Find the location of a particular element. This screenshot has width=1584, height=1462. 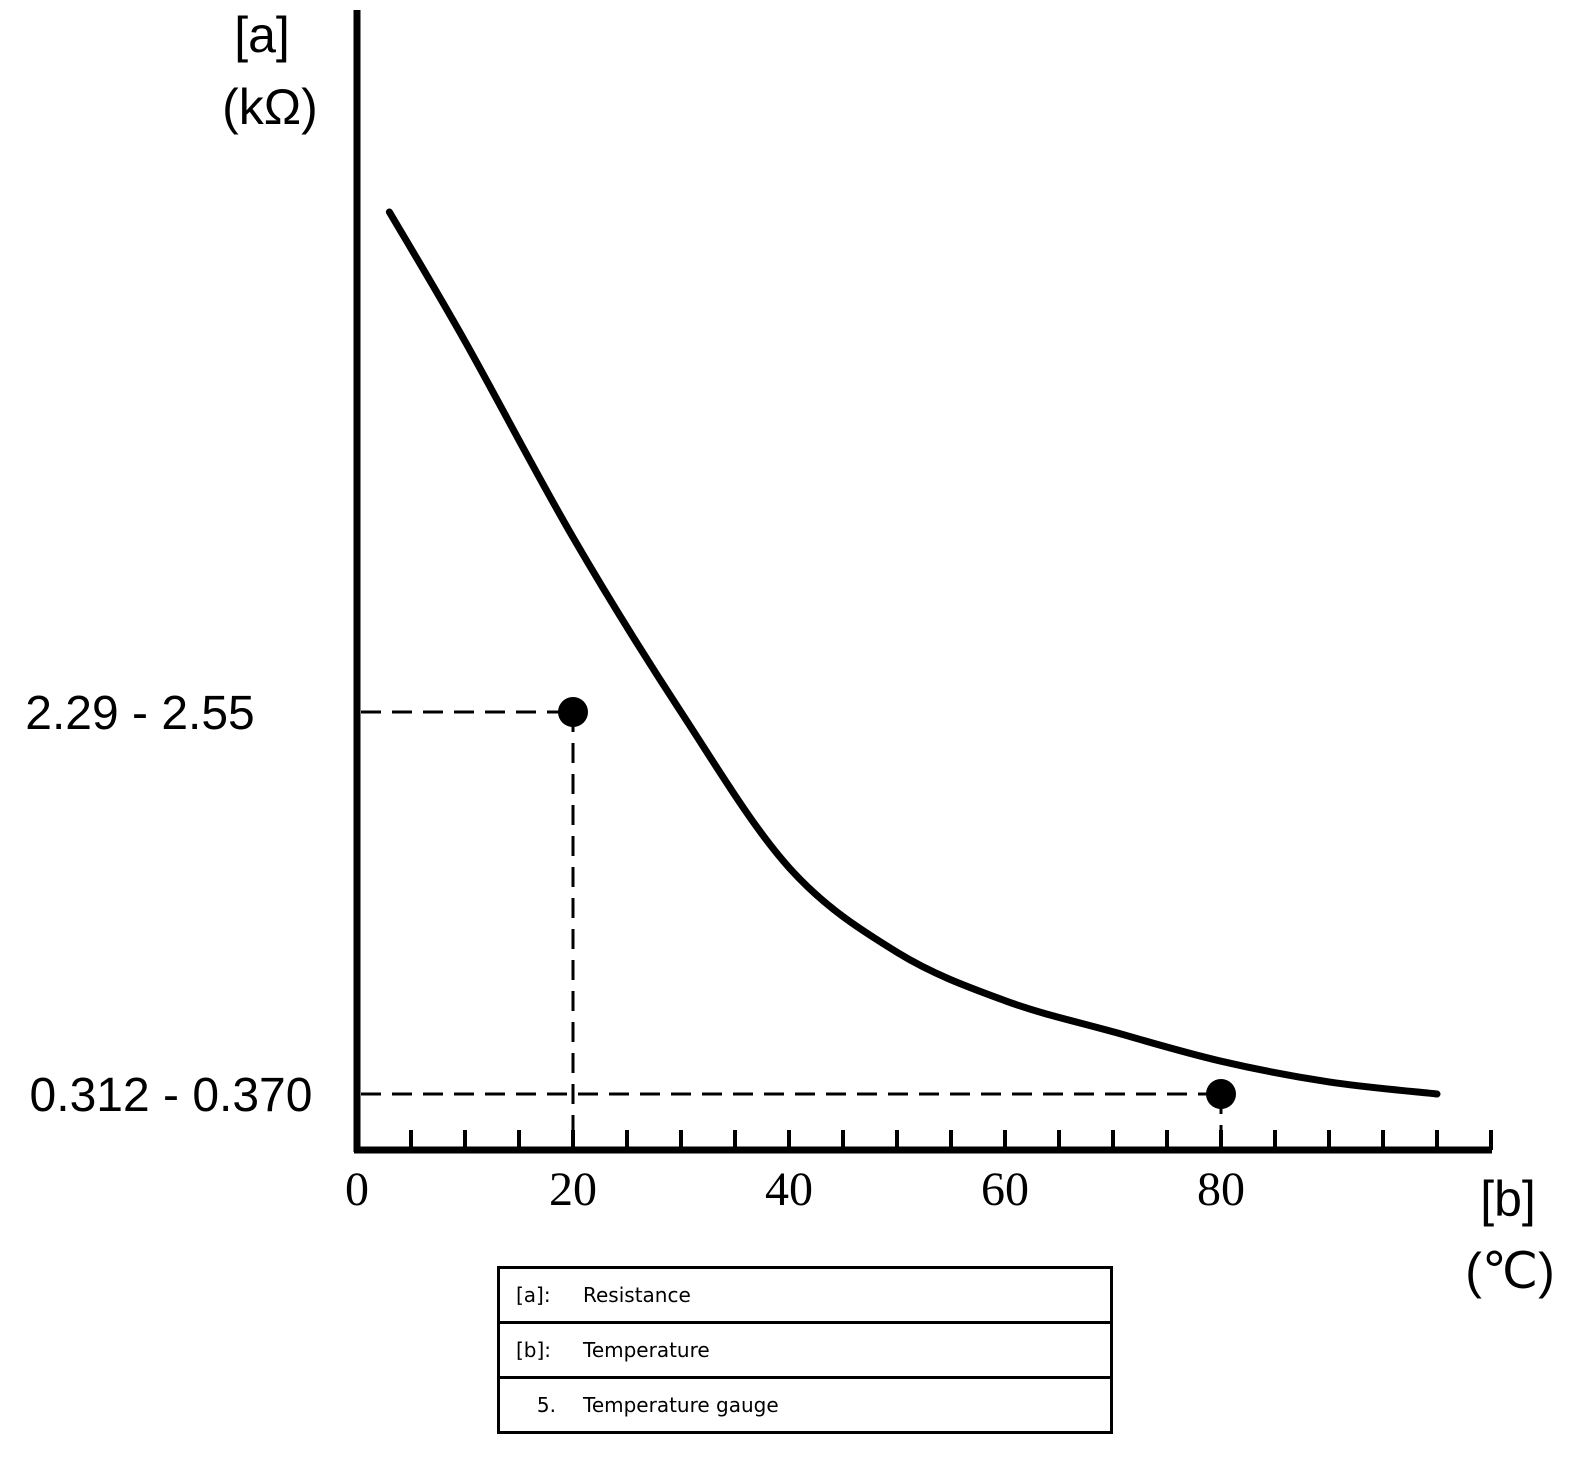

legend-key: [b]: is located at coordinates (534, 1350).